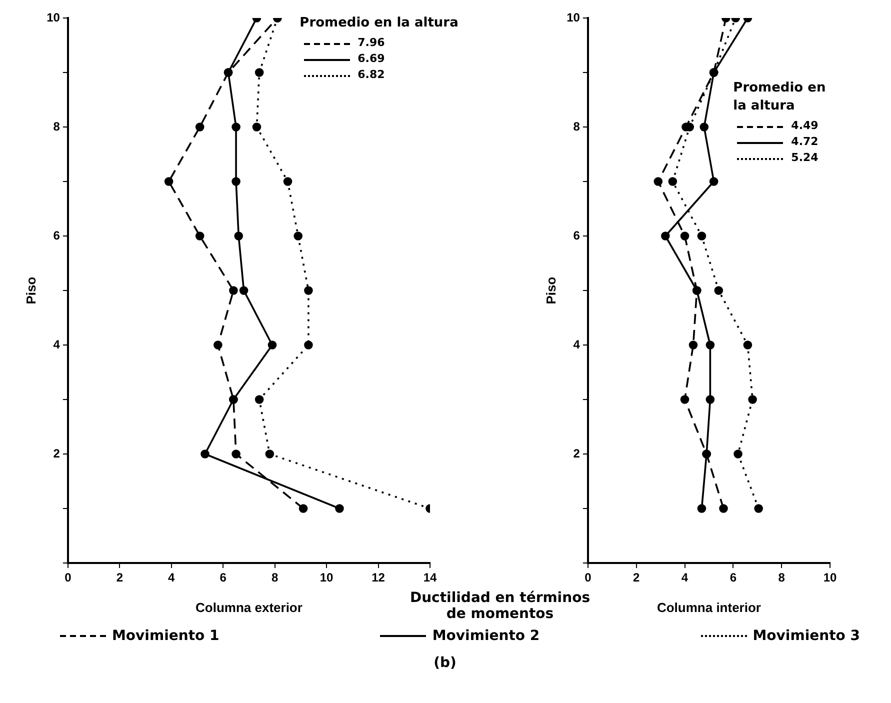 The image size is (891, 703). Describe the element at coordinates (804, 157) in the screenshot. I see `annotation: 5.24` at that location.